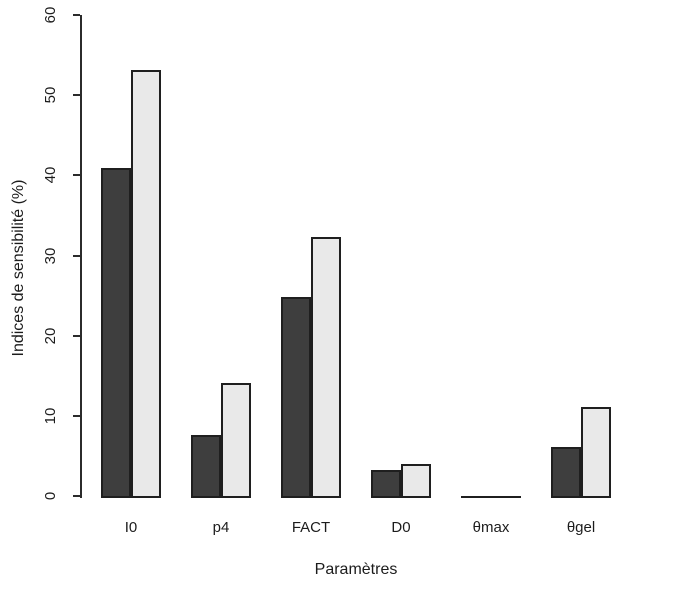  I want to click on x-tick-label: θgel, so click(581, 527).